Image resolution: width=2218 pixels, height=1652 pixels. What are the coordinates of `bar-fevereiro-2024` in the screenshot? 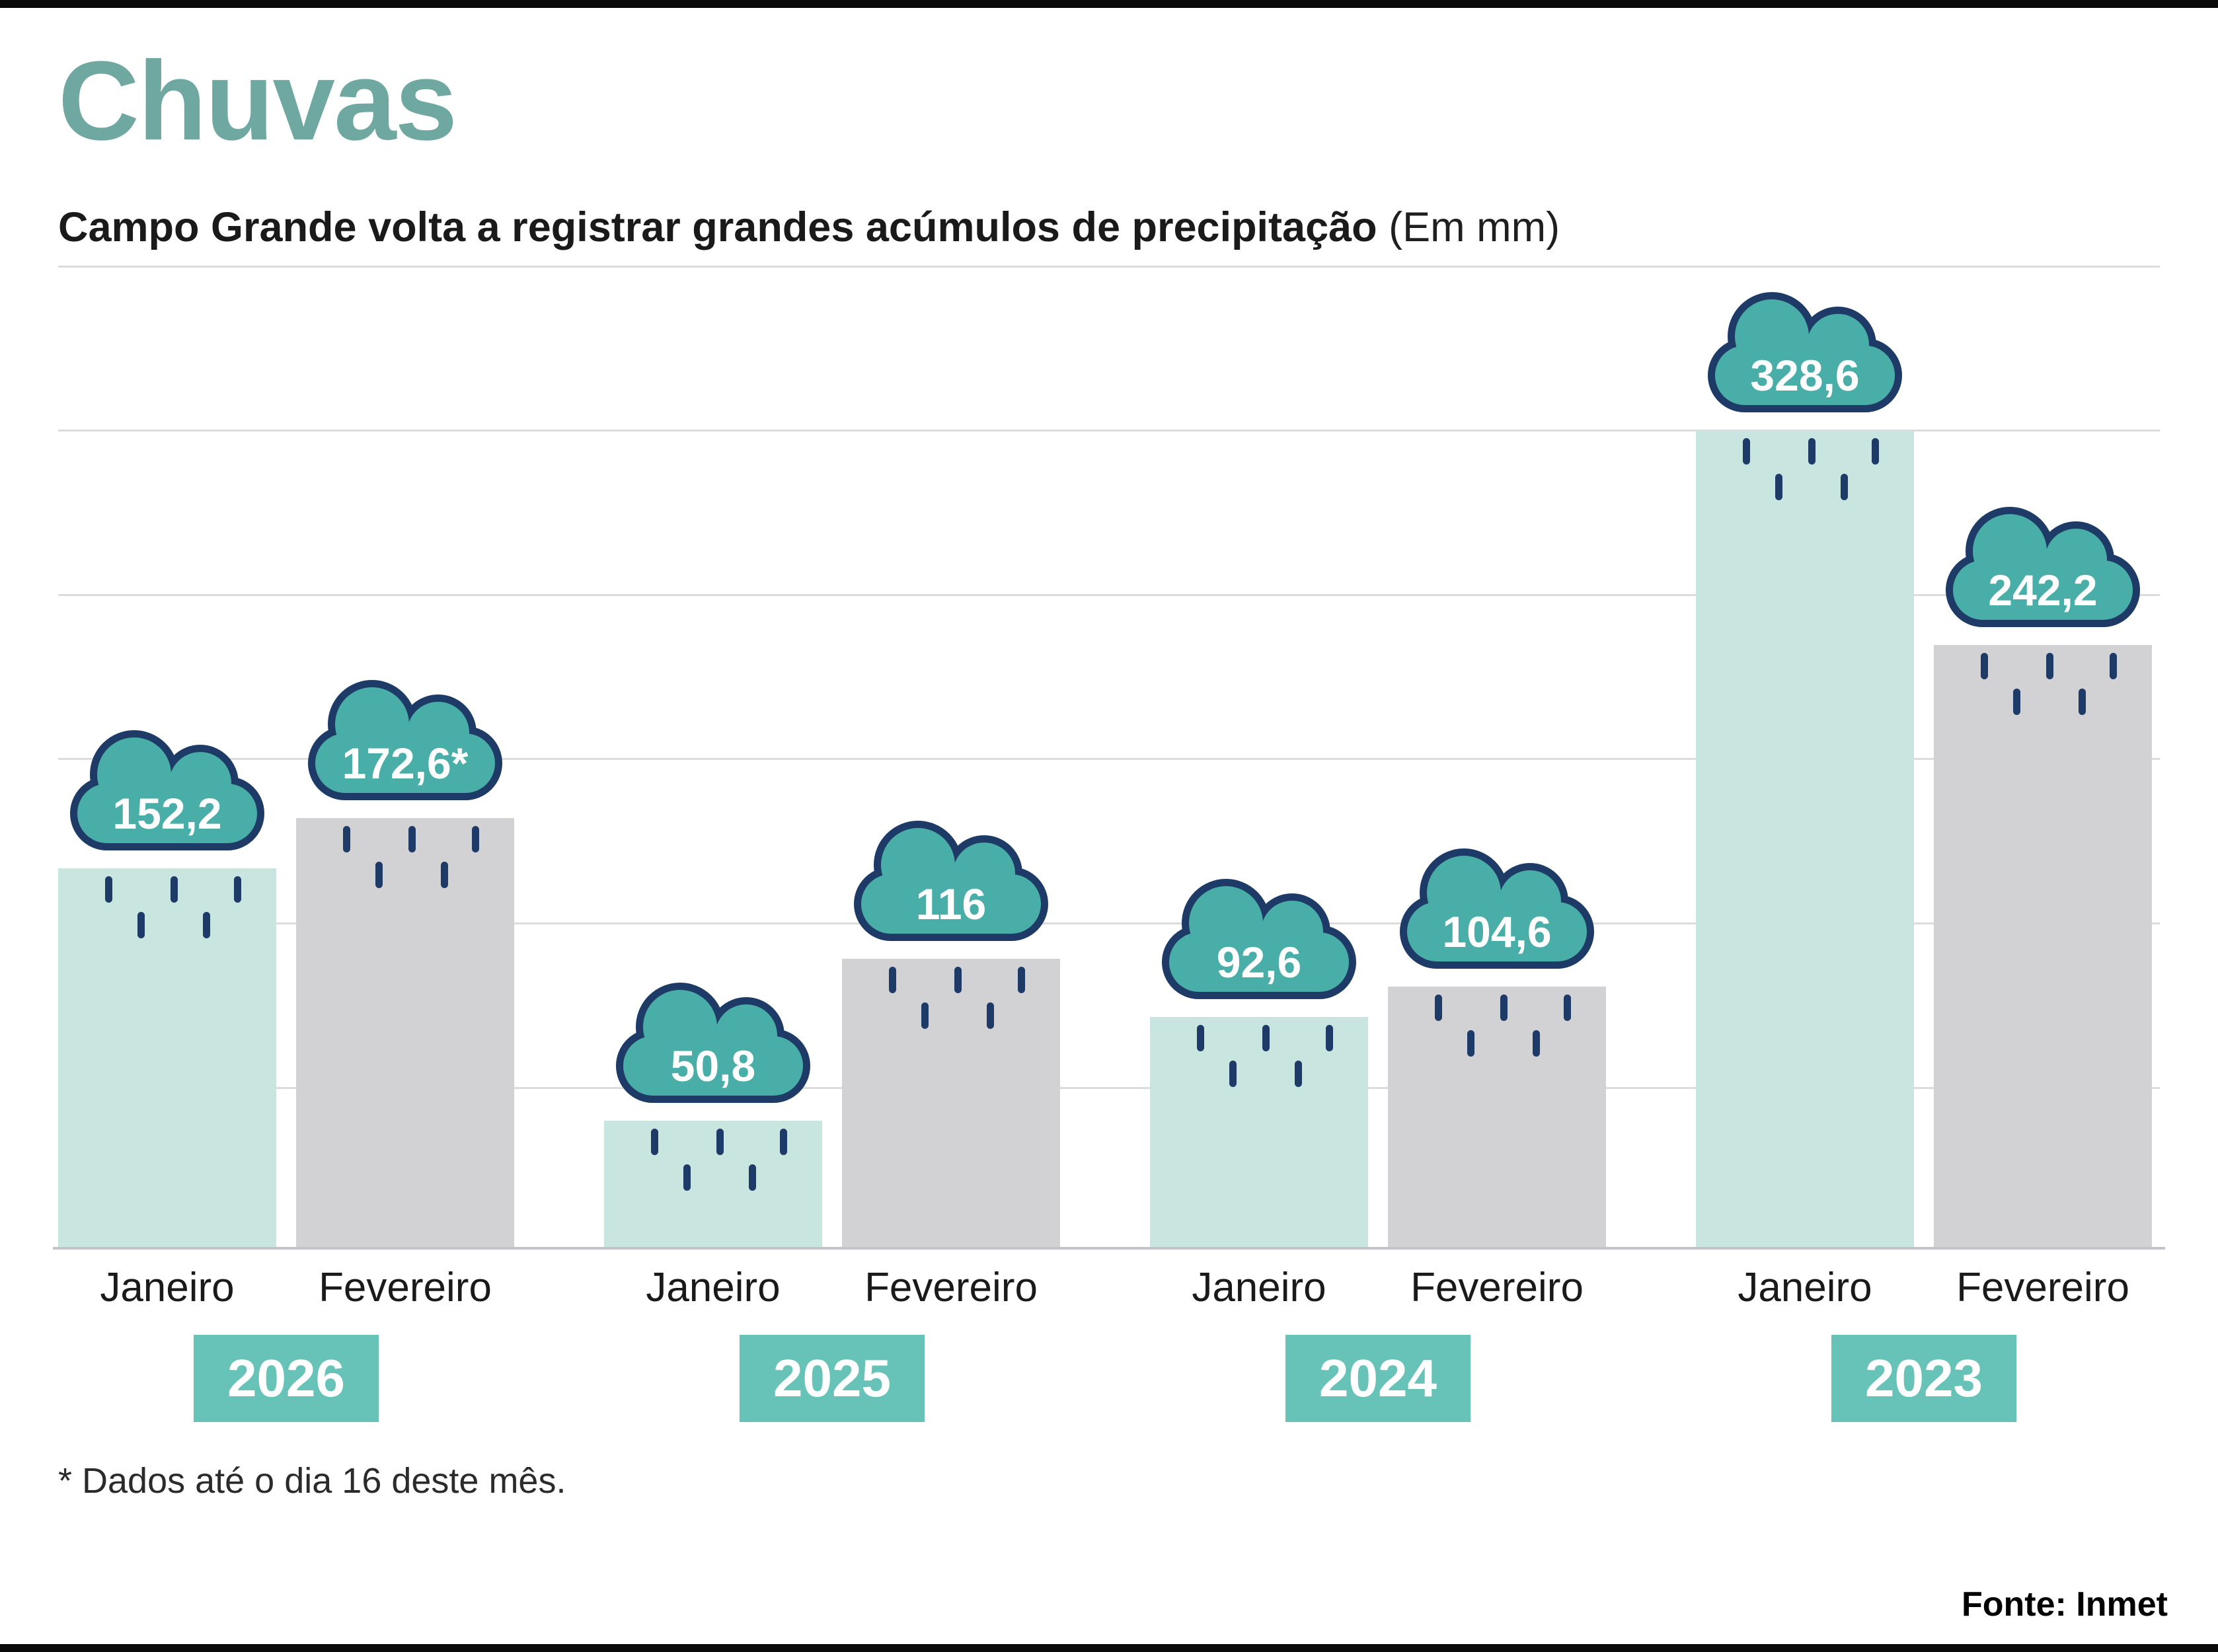 It's located at (1497, 1117).